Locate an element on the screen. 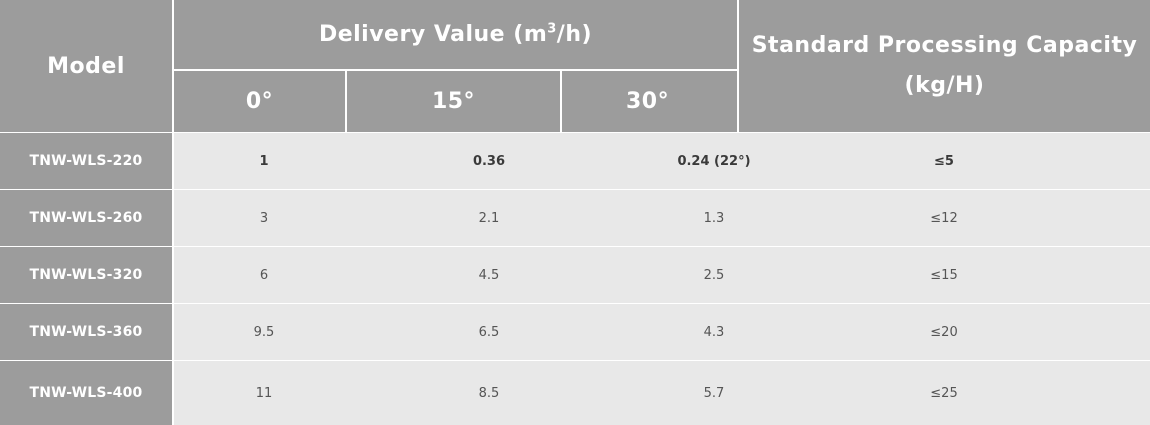  value-capacity: ≤20 is located at coordinates (944, 332).